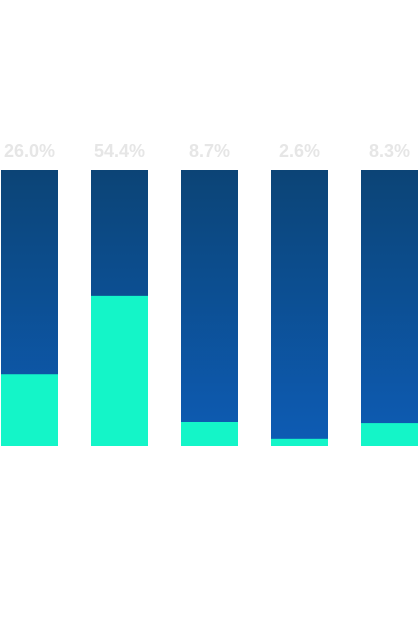 This screenshot has height=640, width=419. I want to click on value-label-2: 54.4%, so click(119, 151).